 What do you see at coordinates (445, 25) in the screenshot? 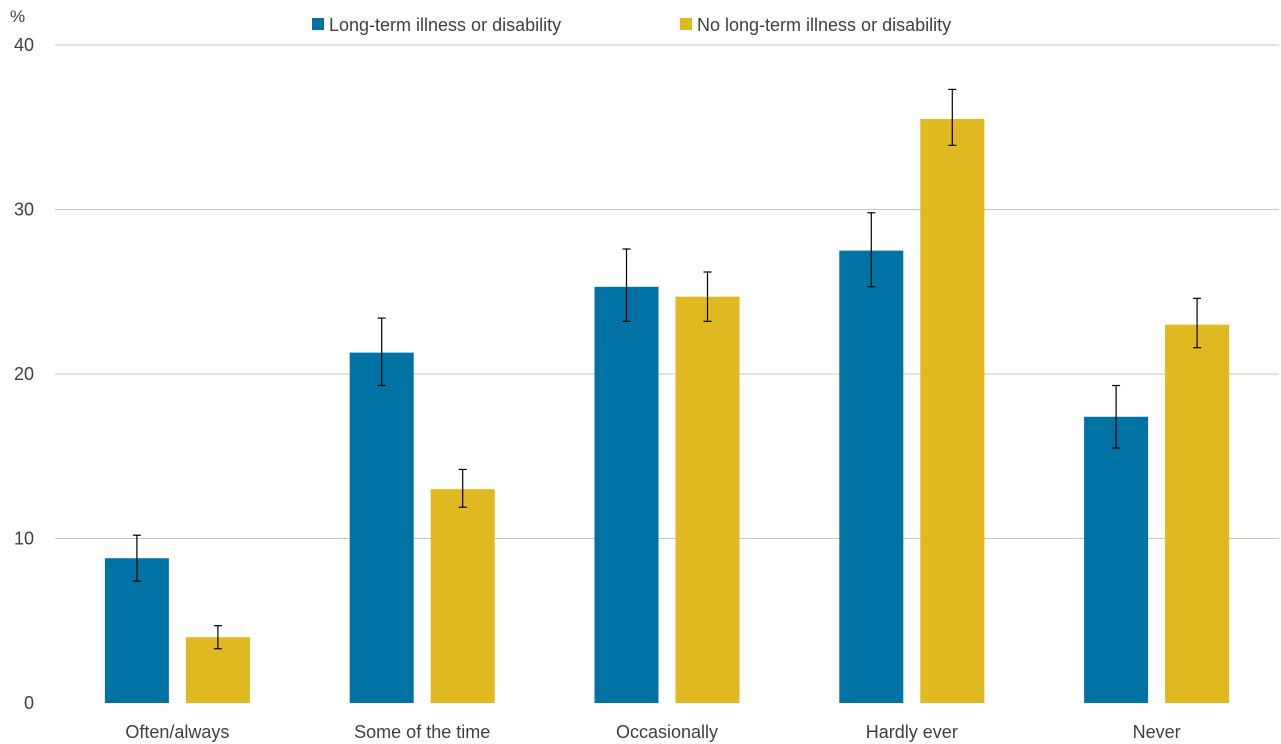
I see `legend-entry-label: Long-term illness or disability` at bounding box center [445, 25].